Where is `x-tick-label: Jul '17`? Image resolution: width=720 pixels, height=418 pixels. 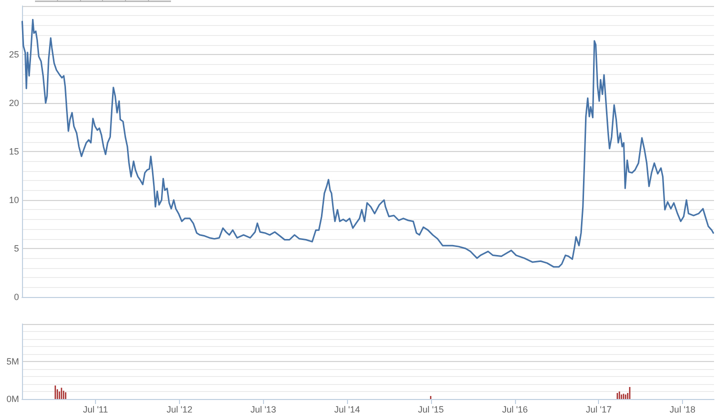 x-tick-label: Jul '17 is located at coordinates (599, 409).